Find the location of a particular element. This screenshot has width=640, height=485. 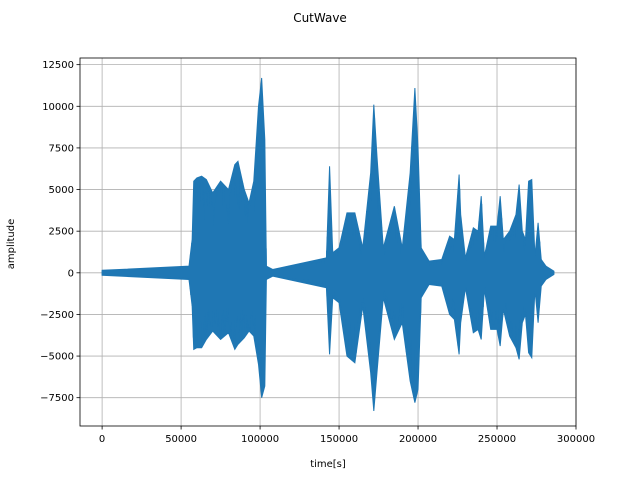

chart-title: CutWave is located at coordinates (320, 18).